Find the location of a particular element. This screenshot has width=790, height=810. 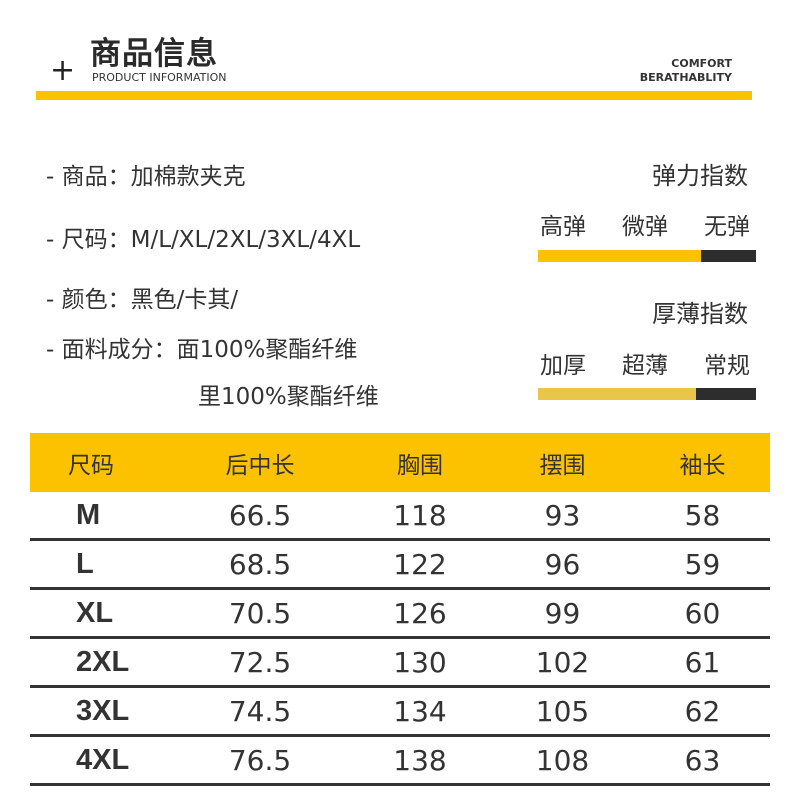

table-header: 尺码 后中长 胸围 摆围 袖长 is located at coordinates (400, 462).